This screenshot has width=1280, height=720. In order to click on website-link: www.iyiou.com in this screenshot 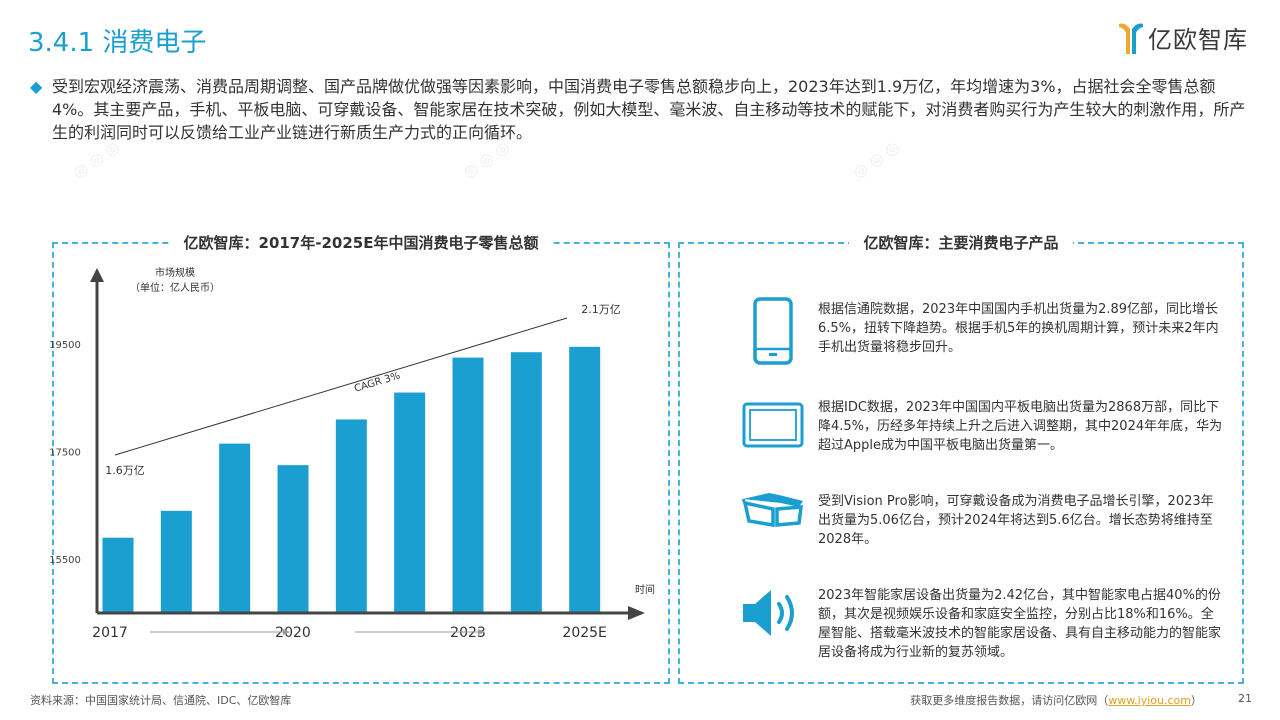, I will do `click(1149, 700)`.